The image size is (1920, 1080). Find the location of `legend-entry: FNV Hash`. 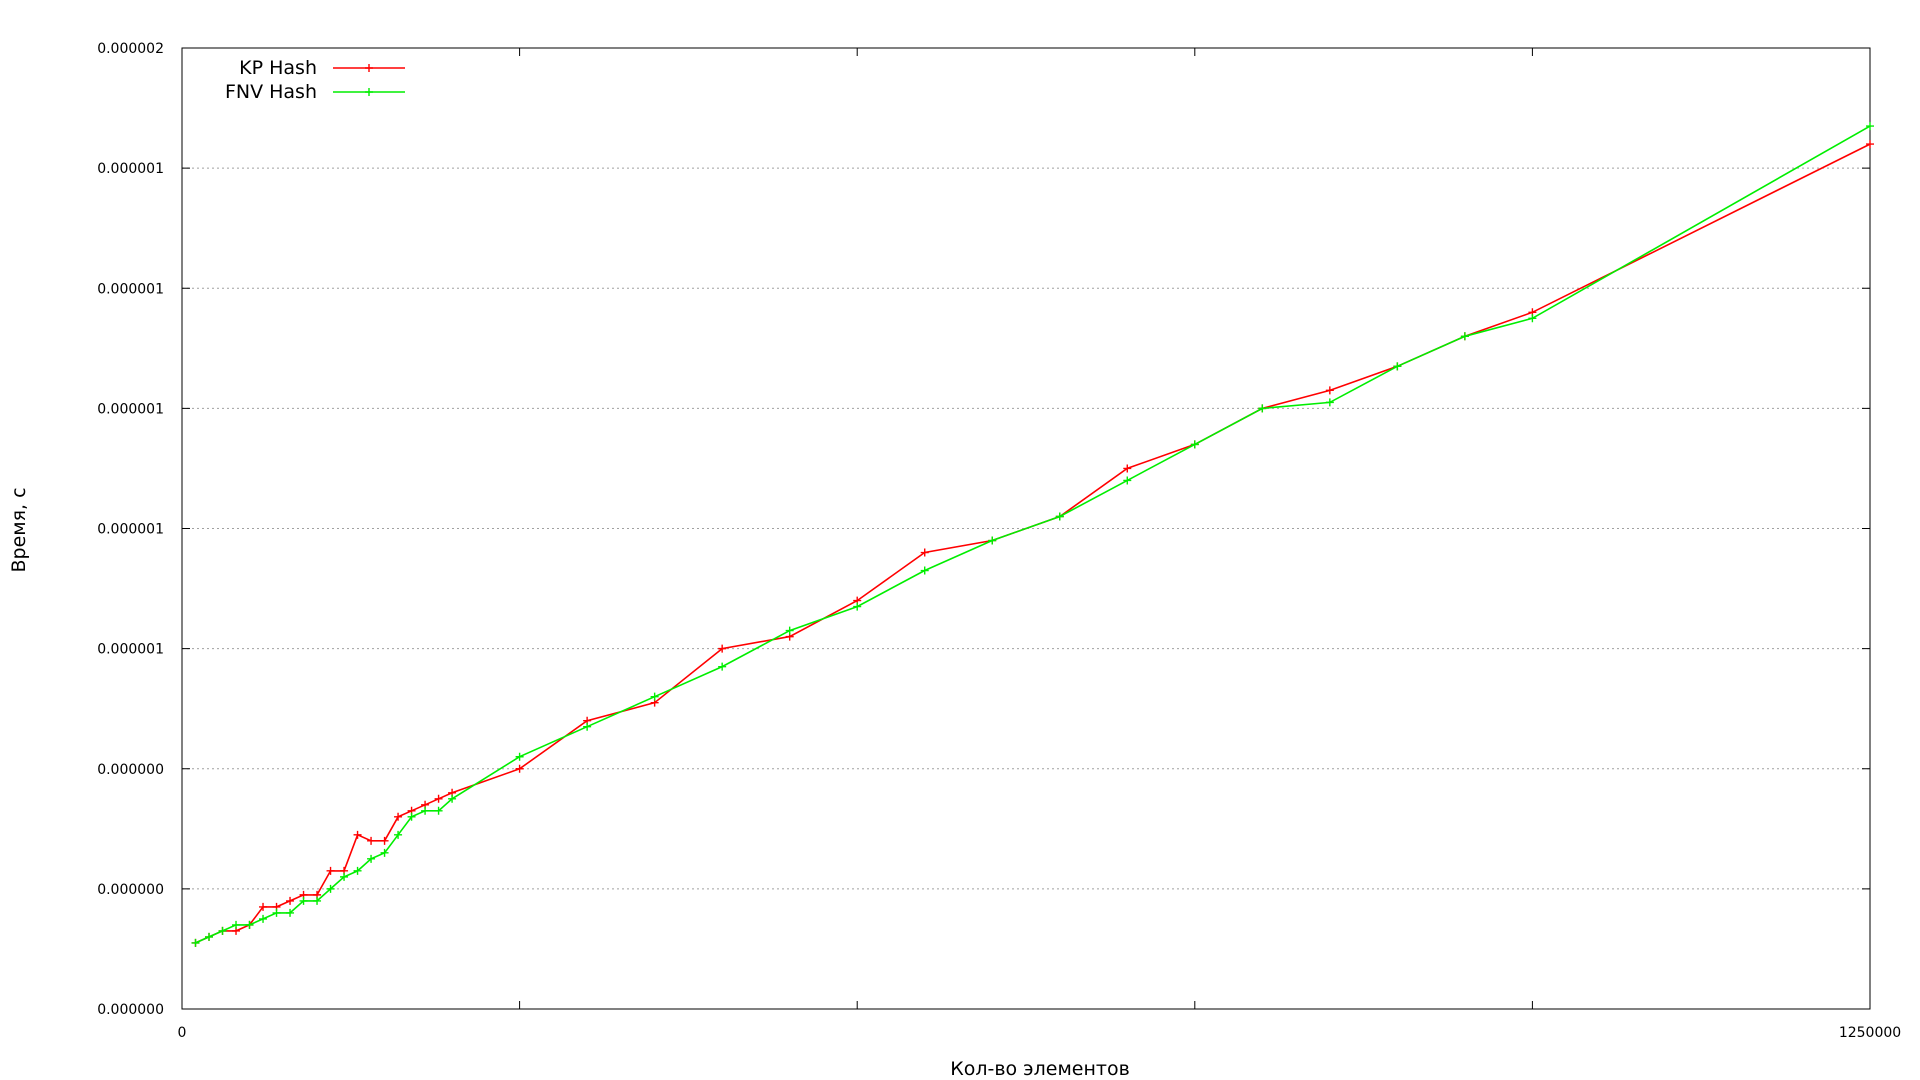

legend-entry: FNV Hash is located at coordinates (315, 92).